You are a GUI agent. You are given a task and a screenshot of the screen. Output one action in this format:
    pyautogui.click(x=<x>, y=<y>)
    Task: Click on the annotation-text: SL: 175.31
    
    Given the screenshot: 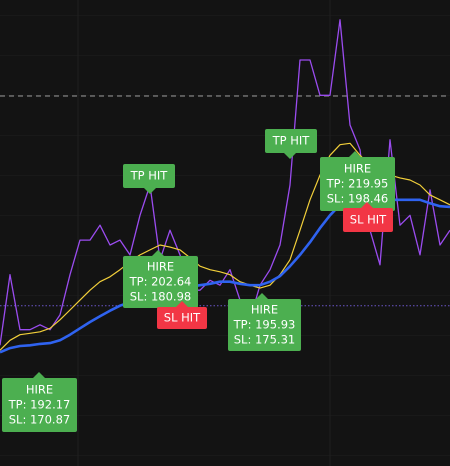 What is the action you would take?
    pyautogui.click(x=264, y=340)
    